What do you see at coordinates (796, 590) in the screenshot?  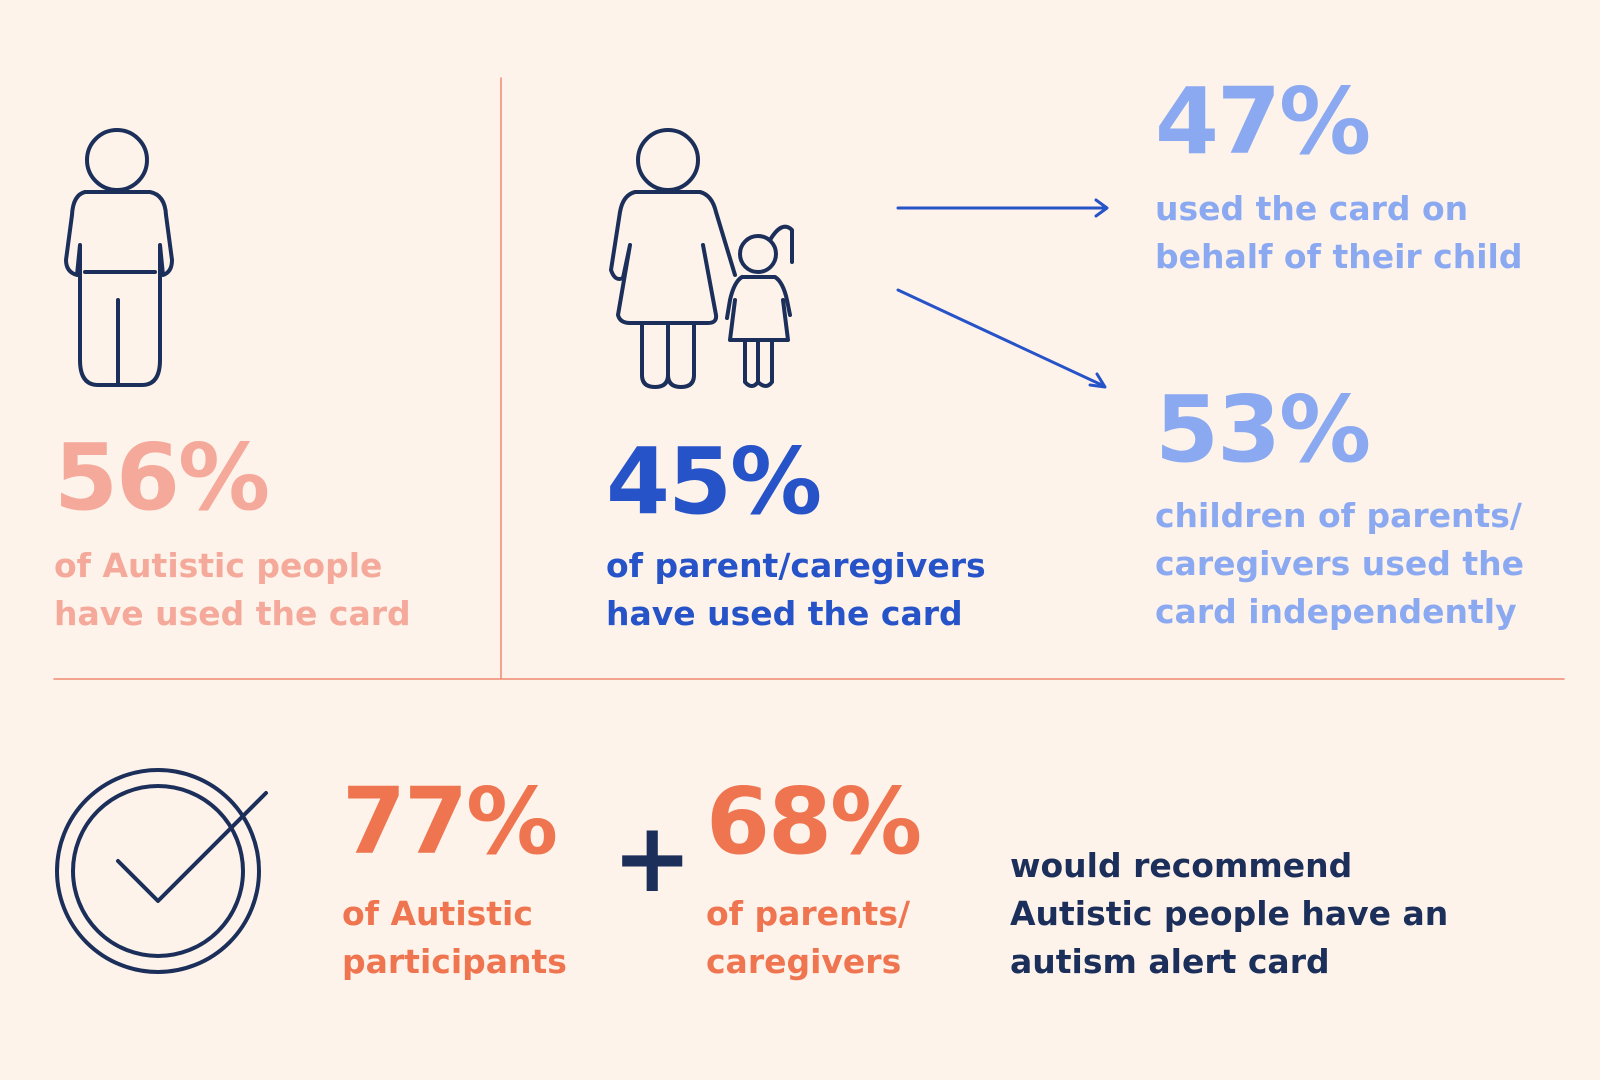 I see `stat-label: of parent/caregivers have used the card` at bounding box center [796, 590].